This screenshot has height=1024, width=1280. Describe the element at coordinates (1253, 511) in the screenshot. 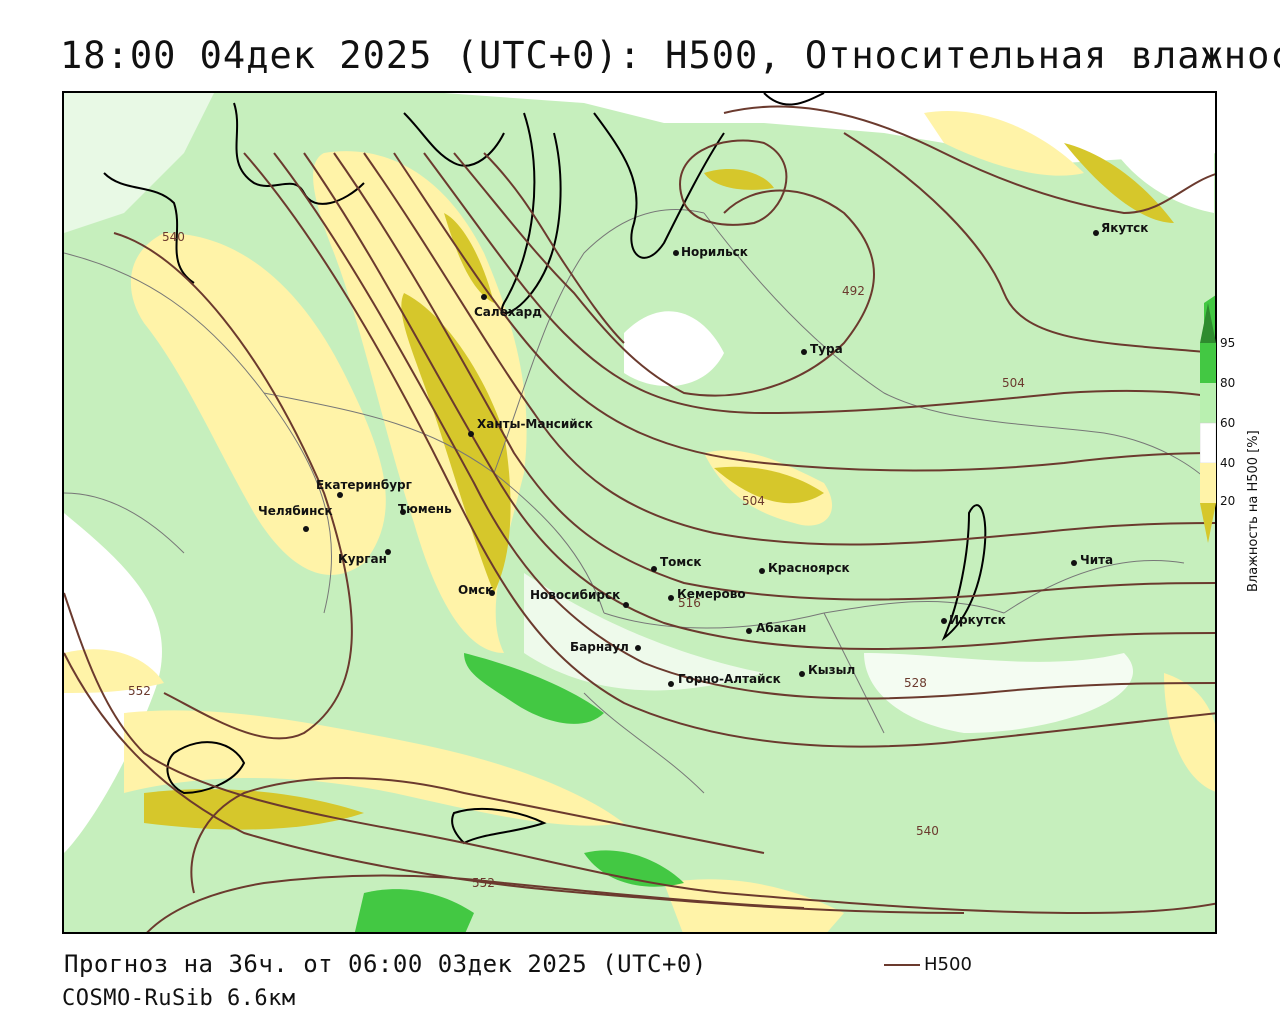

I see `colorbar-title: Влажность на Н500 [%]` at that location.